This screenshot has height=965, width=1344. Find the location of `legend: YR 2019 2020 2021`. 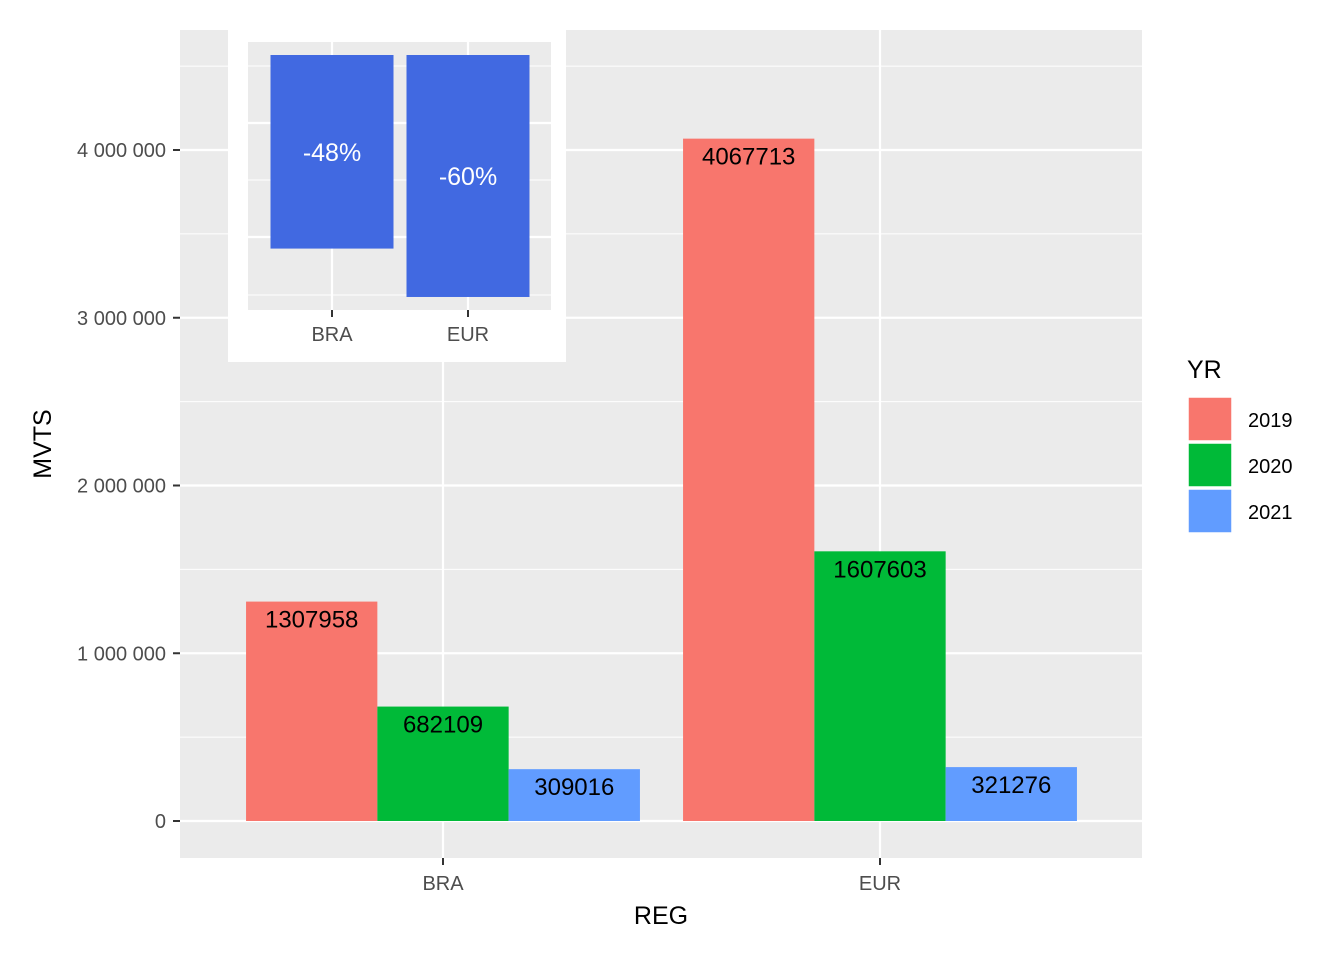

legend: YR 2019 2020 2021 is located at coordinates (1240, 445).